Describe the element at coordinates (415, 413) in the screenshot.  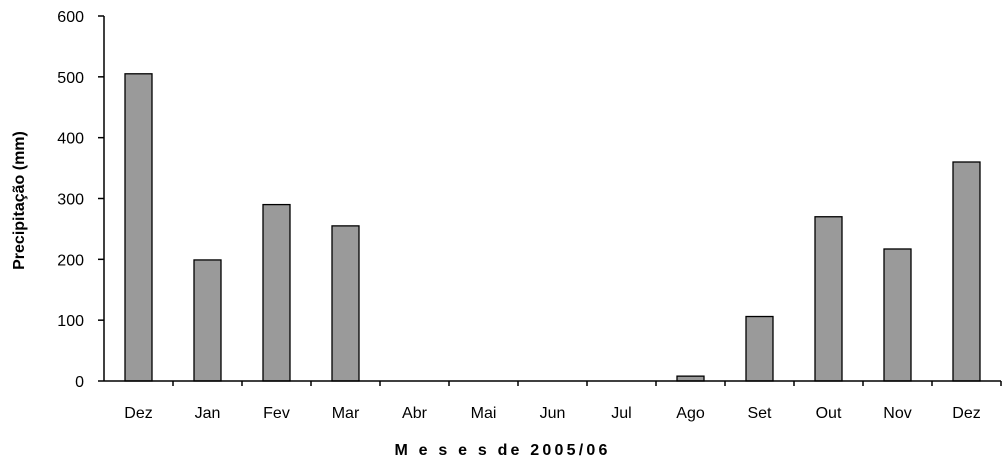
I see `x-tick-label: Abr` at that location.